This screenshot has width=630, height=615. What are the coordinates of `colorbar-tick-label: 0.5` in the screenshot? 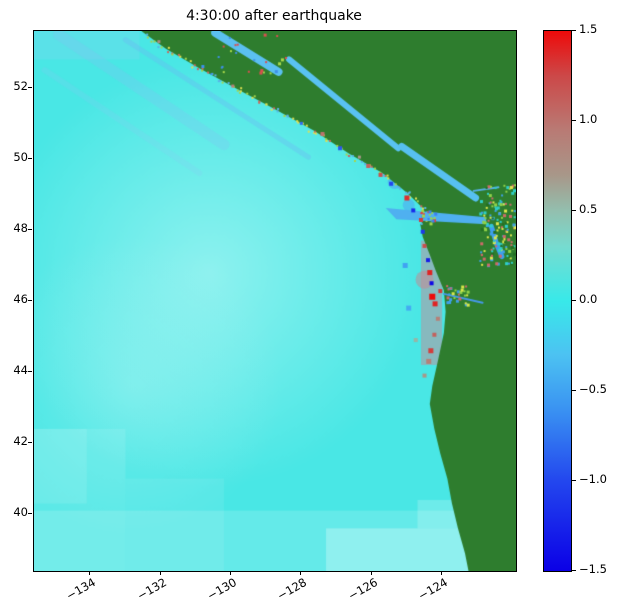 It's located at (588, 209).